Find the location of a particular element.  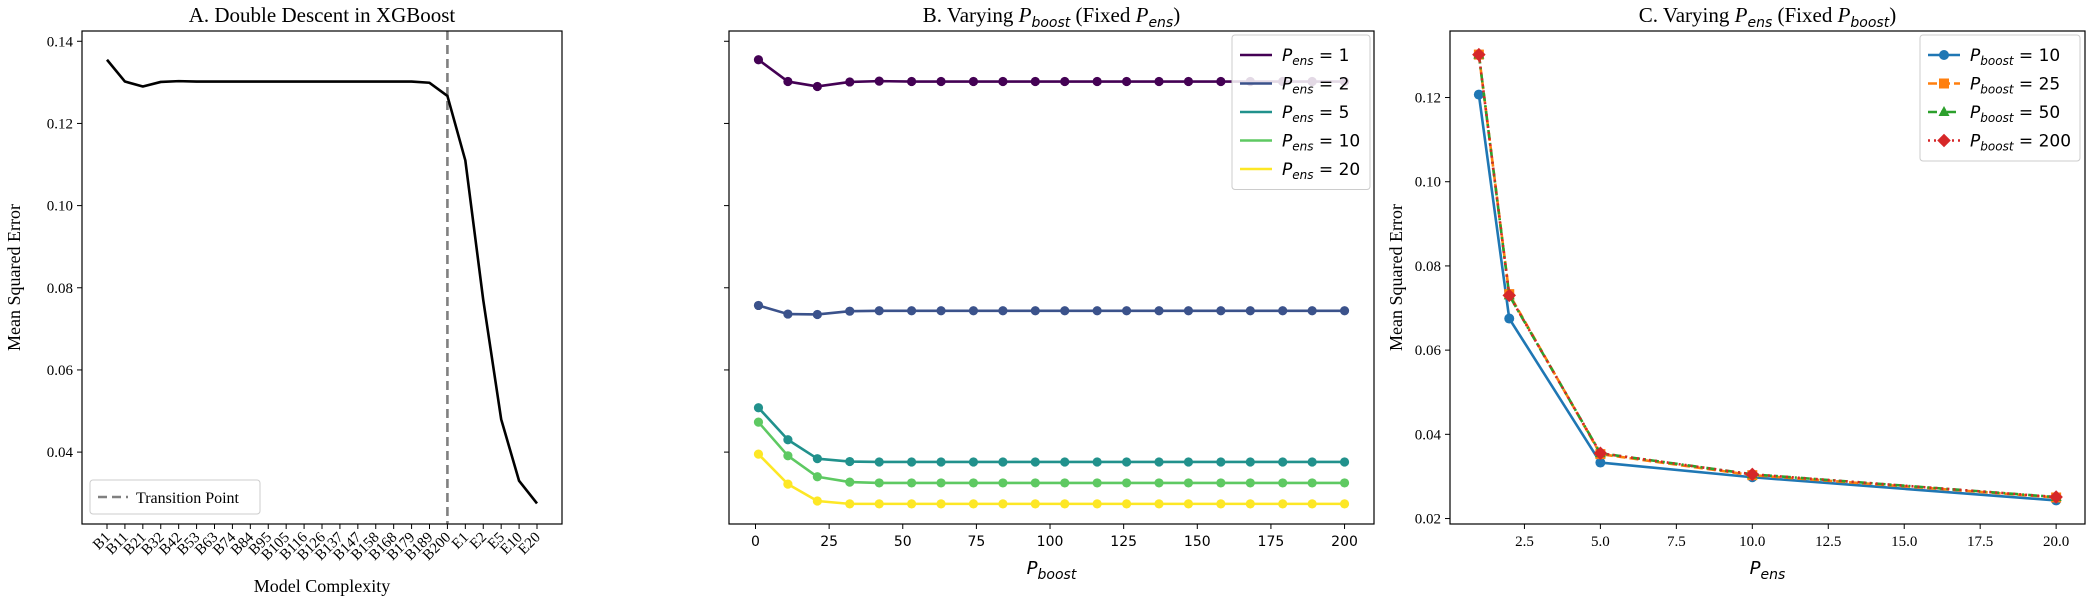

legend-label: Pboost = 50 is located at coordinates (2015, 114).